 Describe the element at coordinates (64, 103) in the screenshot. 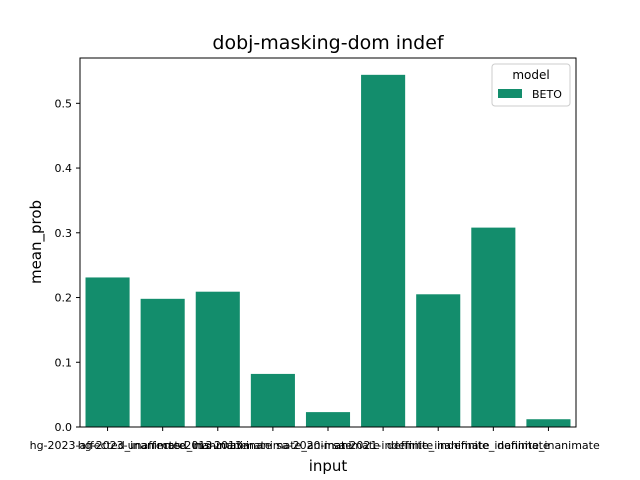

I see `y-tick-label: 0.5` at that location.